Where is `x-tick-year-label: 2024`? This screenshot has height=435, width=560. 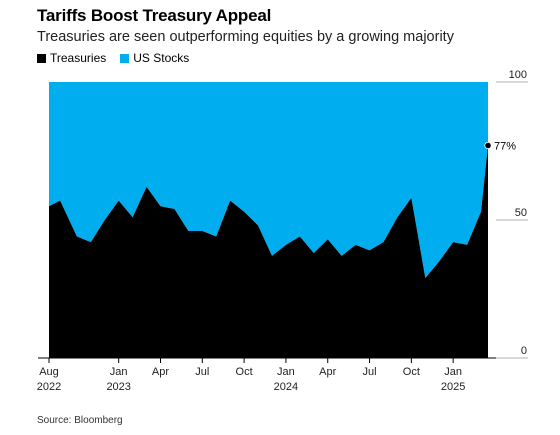
x-tick-year-label: 2024 is located at coordinates (286, 387).